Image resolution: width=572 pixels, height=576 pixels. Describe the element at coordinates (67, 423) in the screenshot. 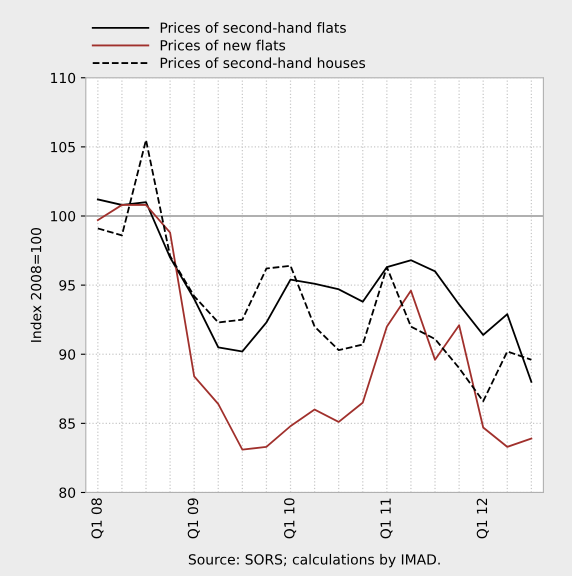

I see `y-tick-label: 85` at that location.